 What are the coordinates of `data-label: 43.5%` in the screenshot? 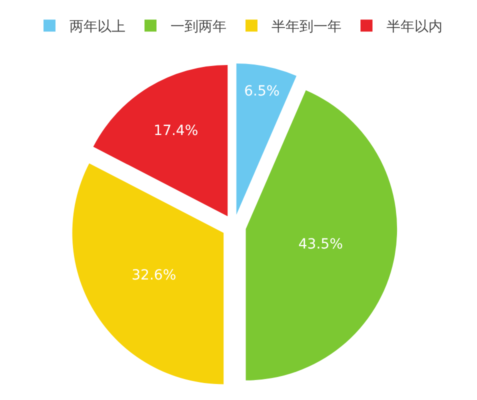 It's located at (320, 244).